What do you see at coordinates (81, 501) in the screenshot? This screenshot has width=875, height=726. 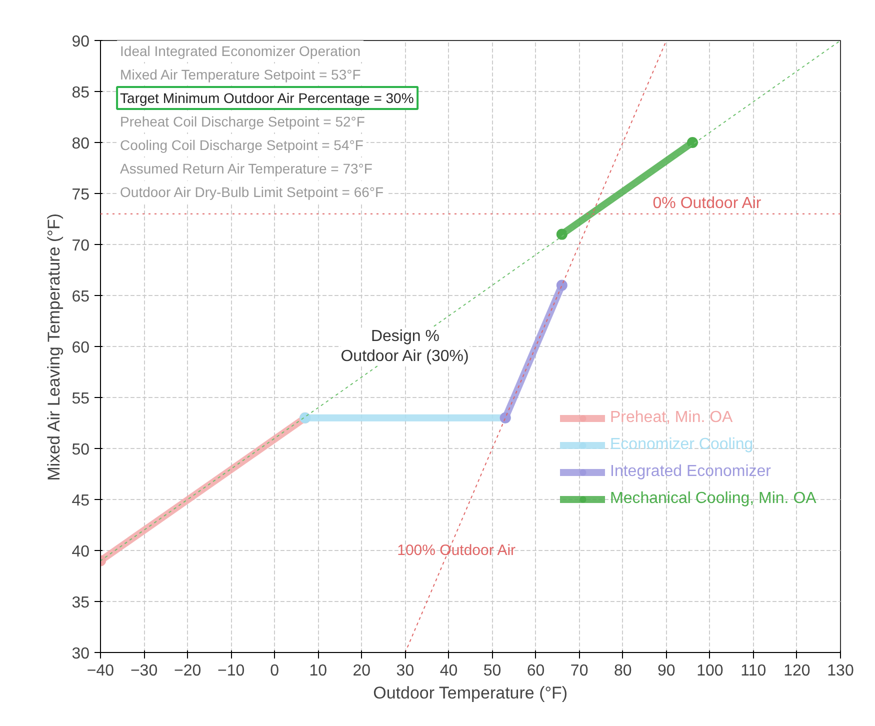 I see `y-tick-label: 45` at bounding box center [81, 501].